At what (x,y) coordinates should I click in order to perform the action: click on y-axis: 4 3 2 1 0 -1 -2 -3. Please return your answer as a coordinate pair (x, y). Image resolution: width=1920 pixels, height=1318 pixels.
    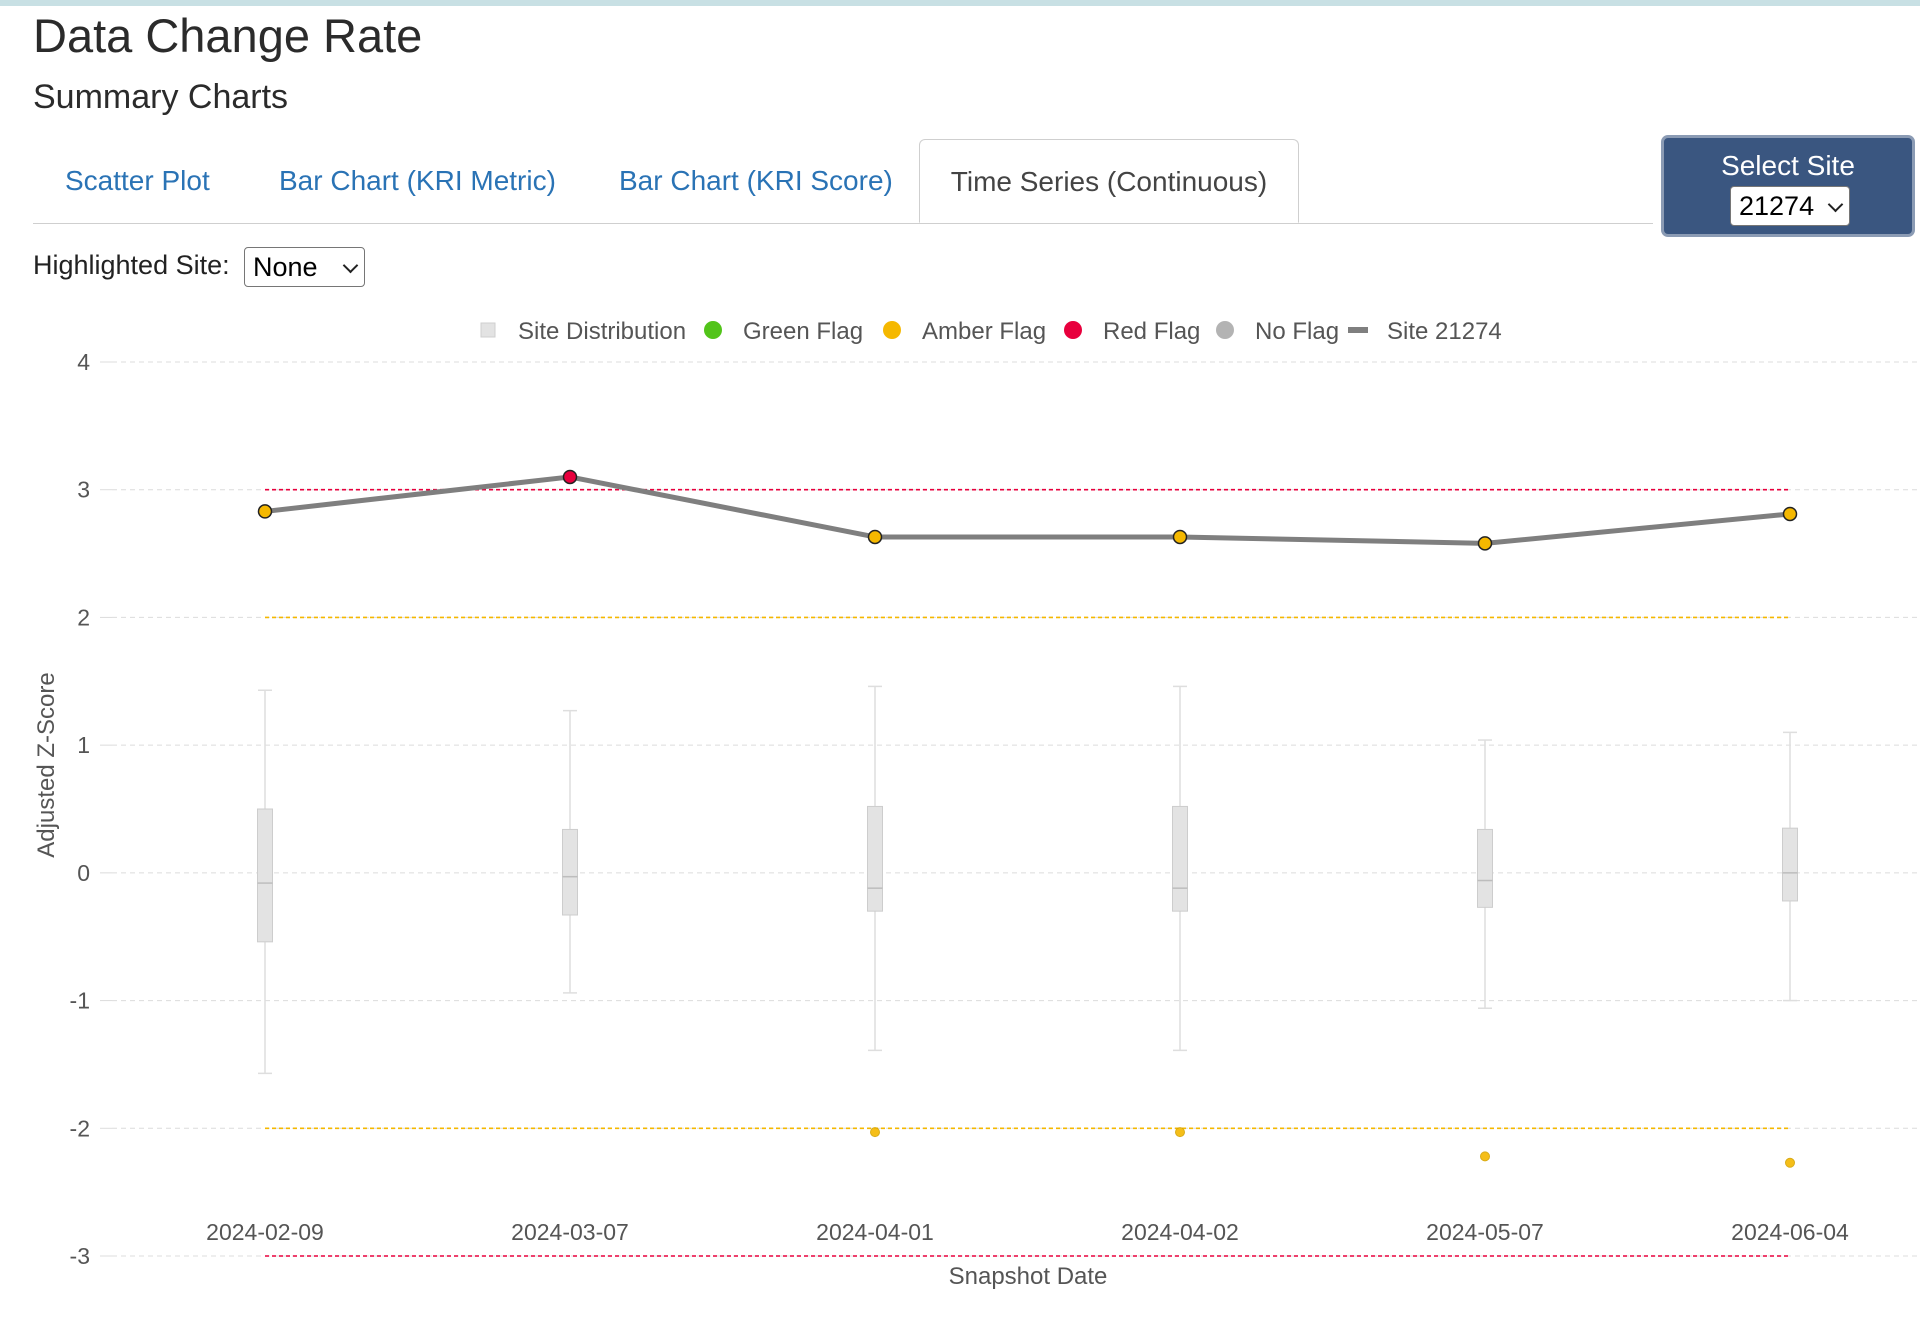
    Looking at the image, I should click on (91, 809).